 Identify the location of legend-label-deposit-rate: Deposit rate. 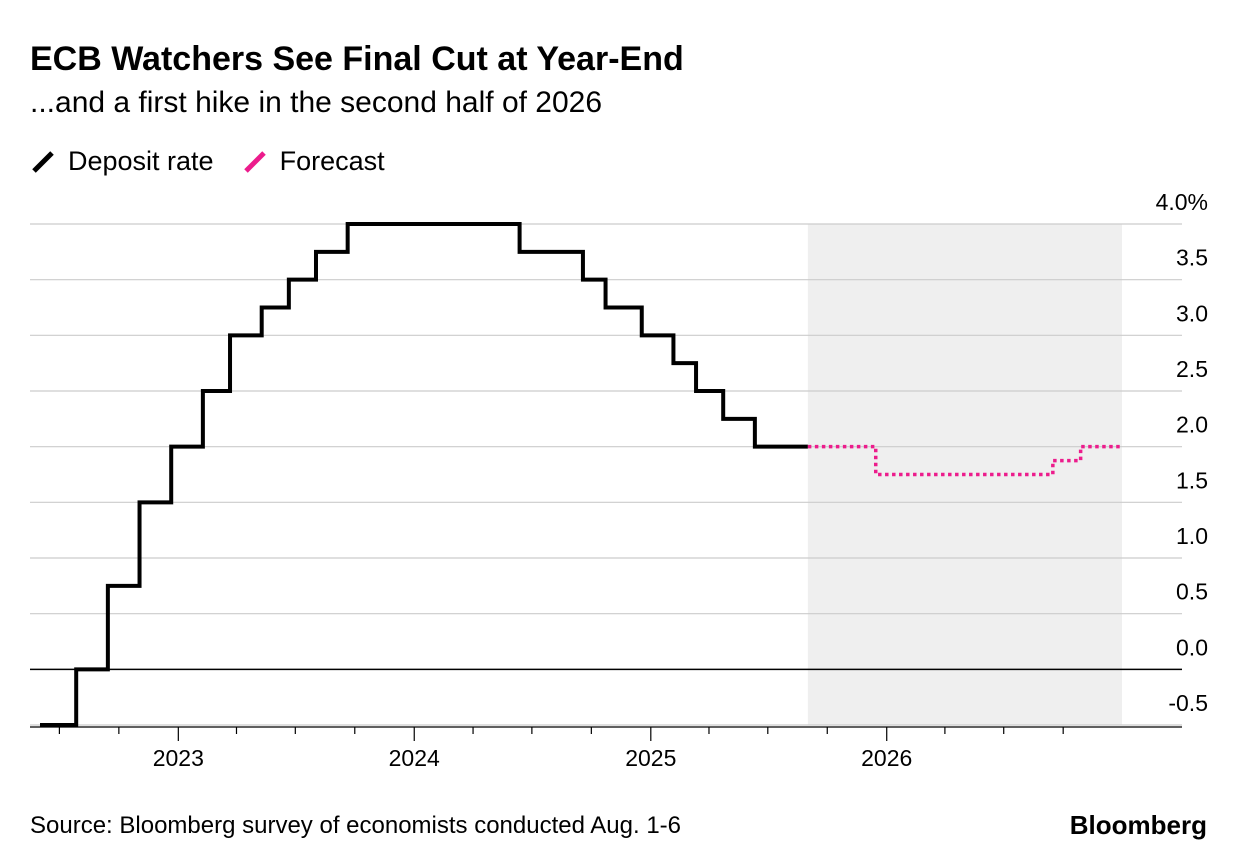
(141, 161).